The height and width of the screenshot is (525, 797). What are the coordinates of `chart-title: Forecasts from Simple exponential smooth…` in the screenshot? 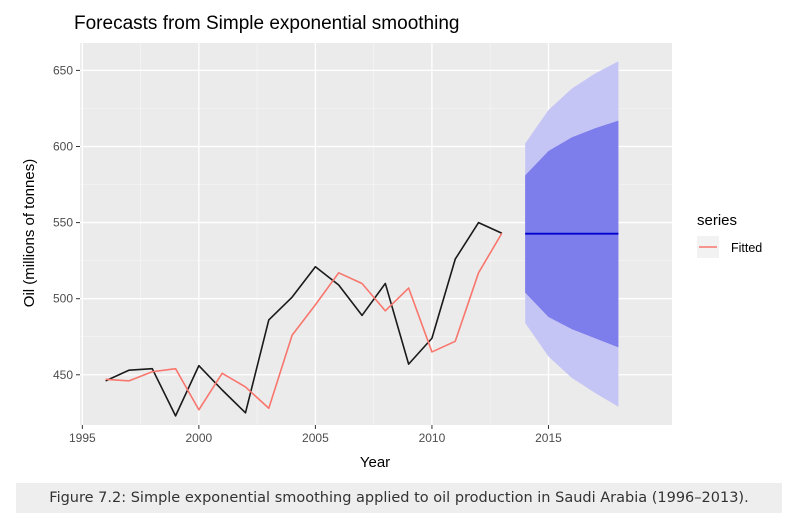 It's located at (266, 23).